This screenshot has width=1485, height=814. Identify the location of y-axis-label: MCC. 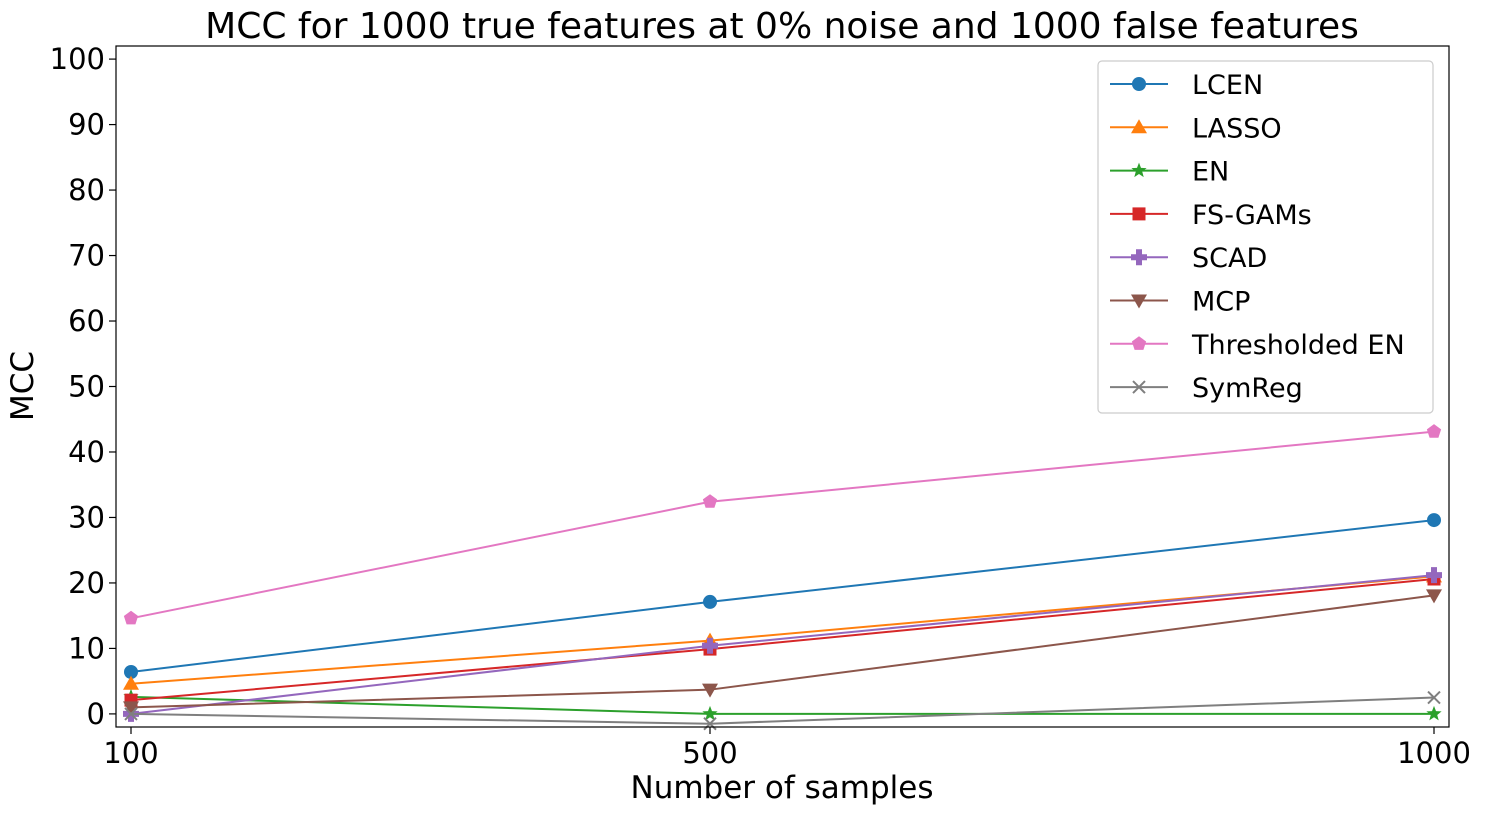
(23, 386).